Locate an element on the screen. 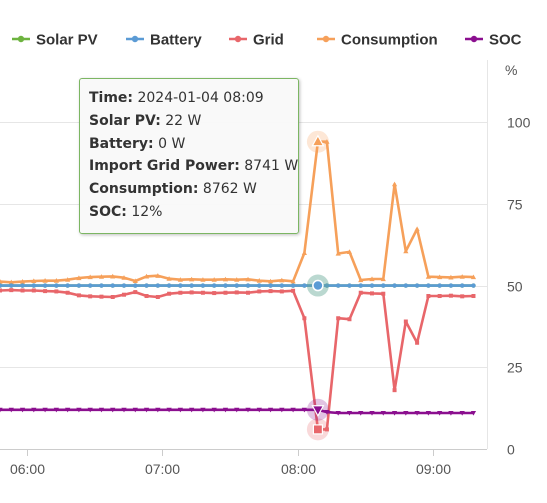  y-tick-label-0: 0 is located at coordinates (511, 450).